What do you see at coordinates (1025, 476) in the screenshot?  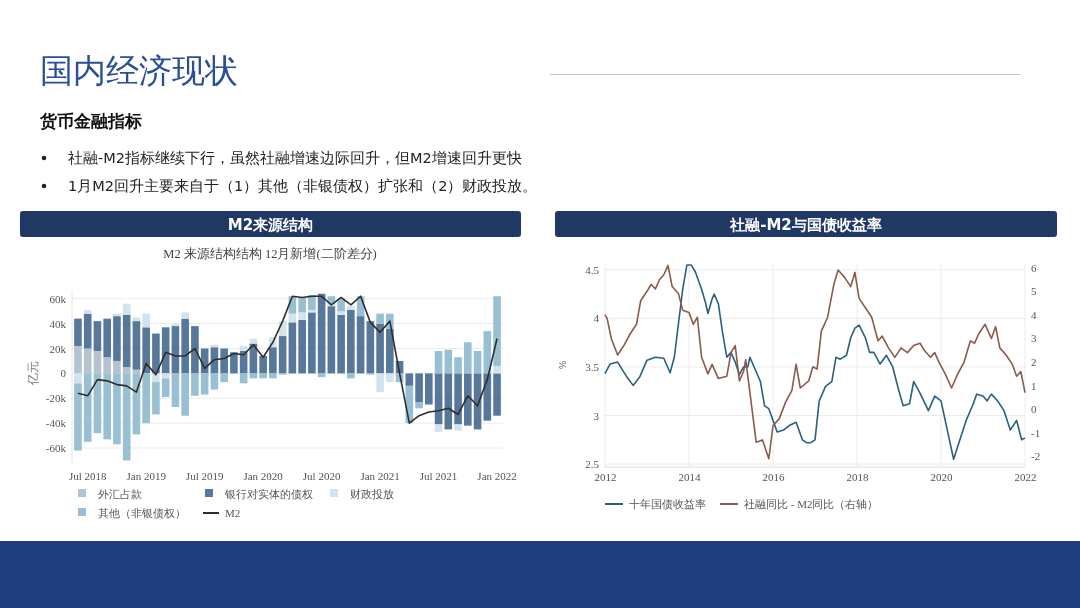 I see `x-tick-label: 2022` at bounding box center [1025, 476].